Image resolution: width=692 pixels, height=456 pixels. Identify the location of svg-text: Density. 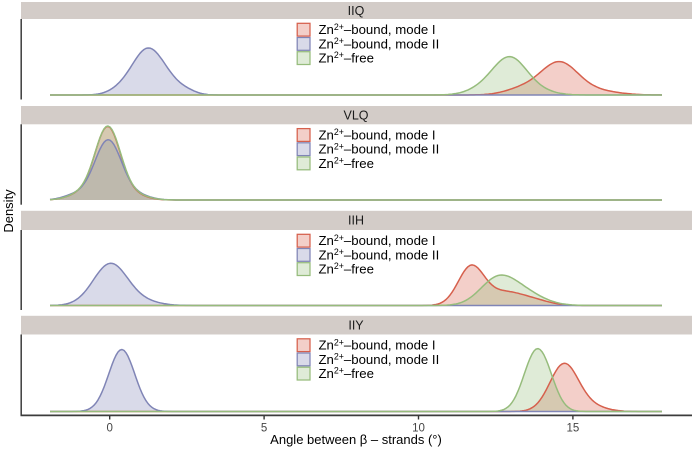
(8, 211).